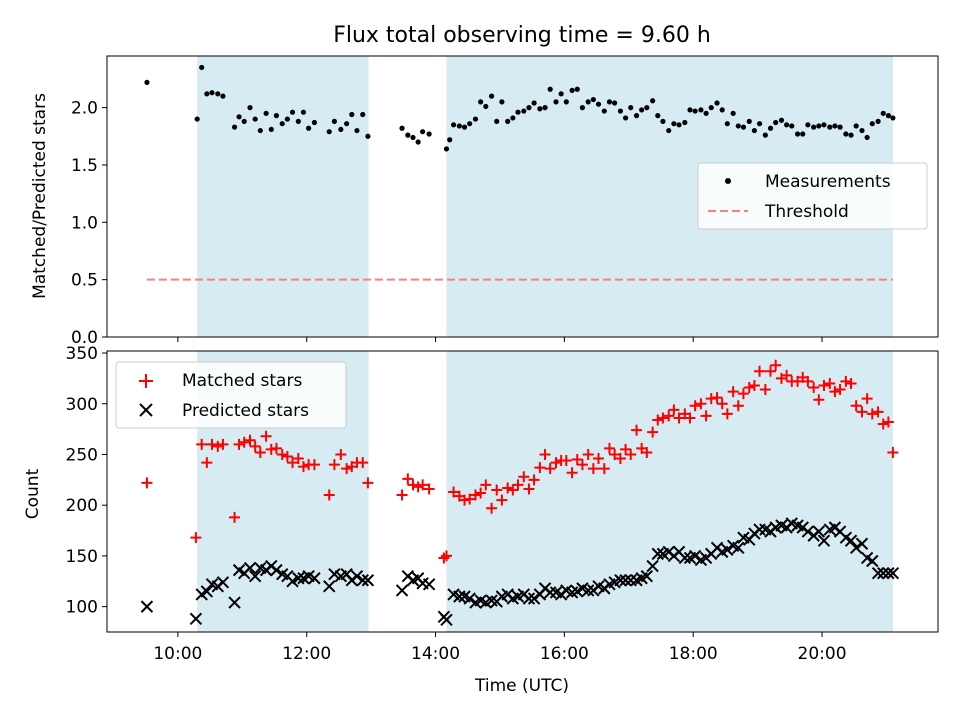 The image size is (960, 720). What do you see at coordinates (728, 181) in the screenshot?
I see `legend-measurements-marker` at bounding box center [728, 181].